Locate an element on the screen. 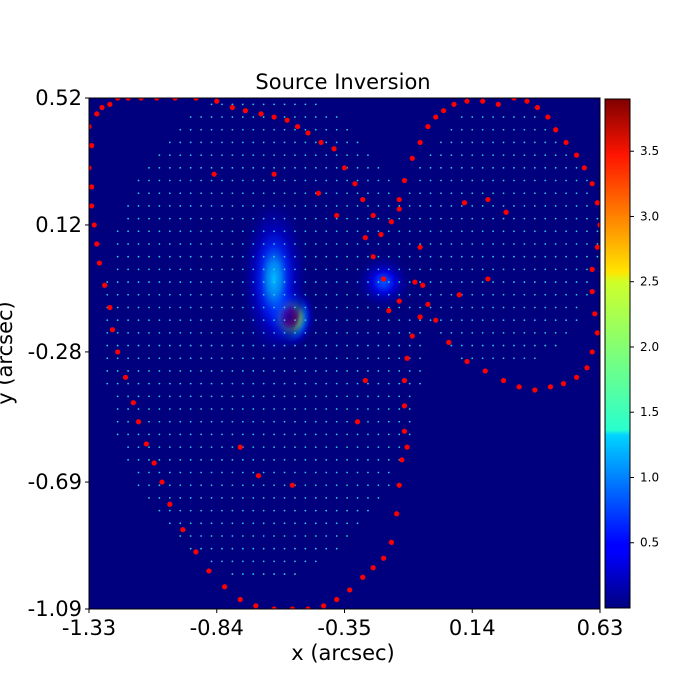  colorbar-tick-label: 1.0 is located at coordinates (649, 477).